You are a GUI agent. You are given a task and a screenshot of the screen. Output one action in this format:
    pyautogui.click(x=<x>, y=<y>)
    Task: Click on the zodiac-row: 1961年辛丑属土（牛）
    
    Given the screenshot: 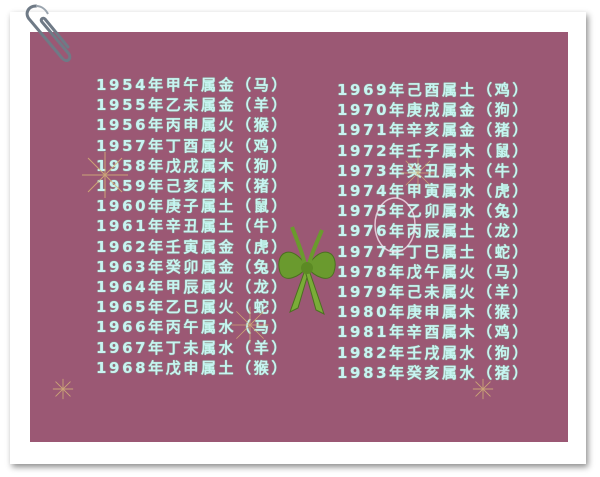 What is the action you would take?
    pyautogui.click(x=192, y=226)
    